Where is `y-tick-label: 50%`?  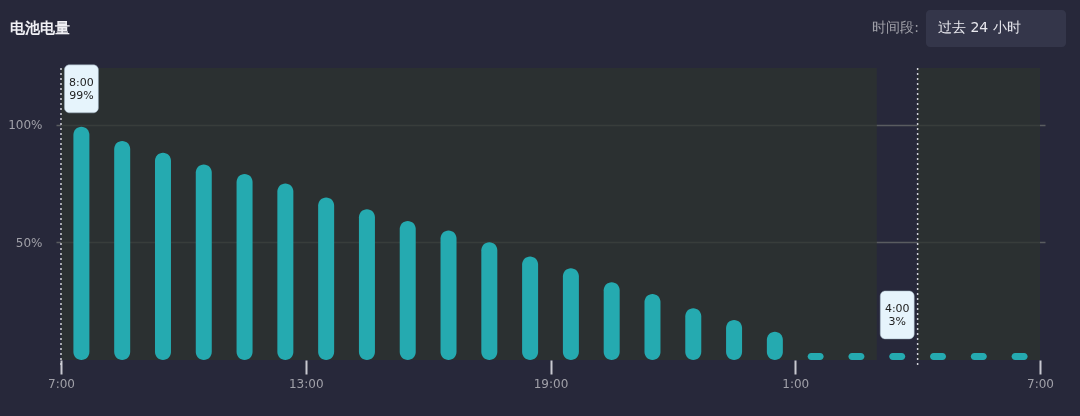 y-tick-label: 50% is located at coordinates (29, 242).